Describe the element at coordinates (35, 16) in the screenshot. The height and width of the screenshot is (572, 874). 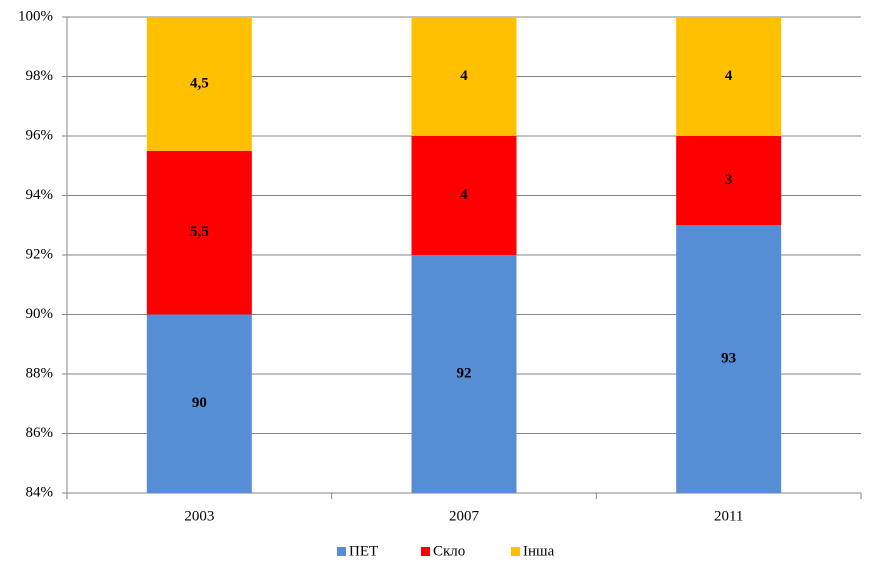
I see `y-tick-label: 100%` at that location.